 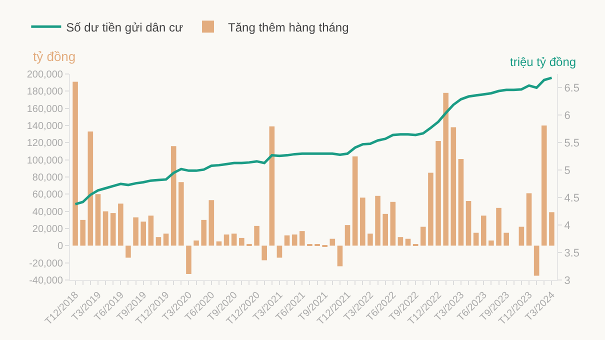 I want to click on y2-tick-label: 5, so click(x=567, y=170).